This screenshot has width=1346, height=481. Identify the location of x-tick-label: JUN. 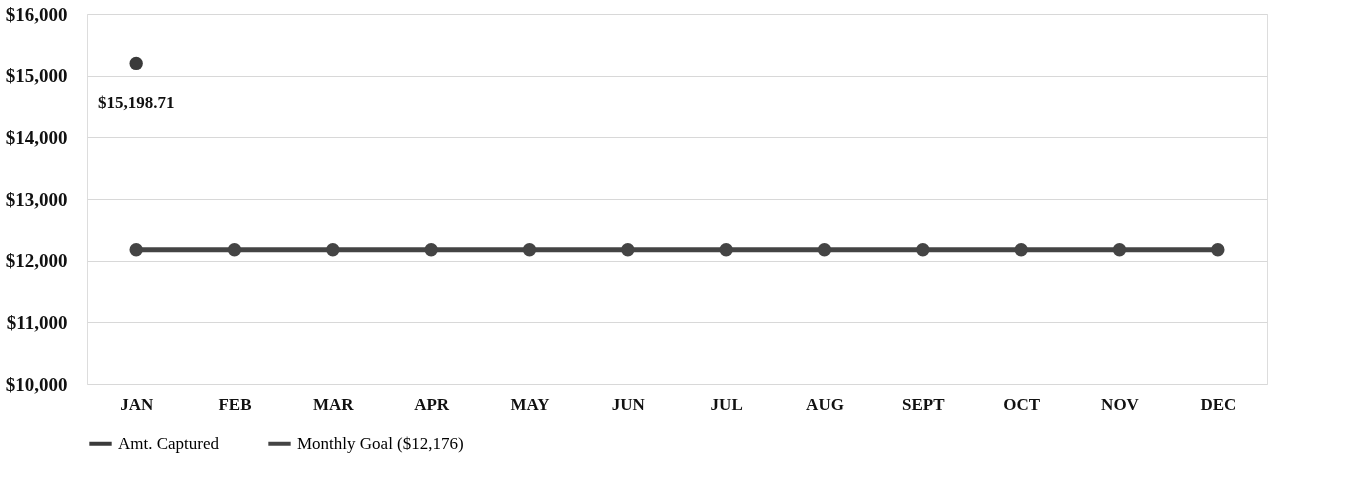
(628, 404).